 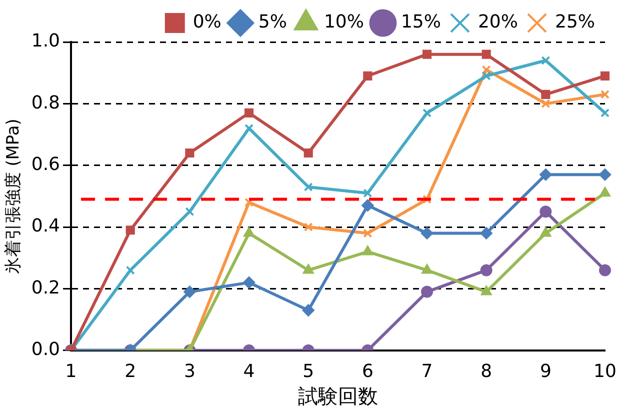 I want to click on y-tick-label: 0.2, so click(x=45, y=287).